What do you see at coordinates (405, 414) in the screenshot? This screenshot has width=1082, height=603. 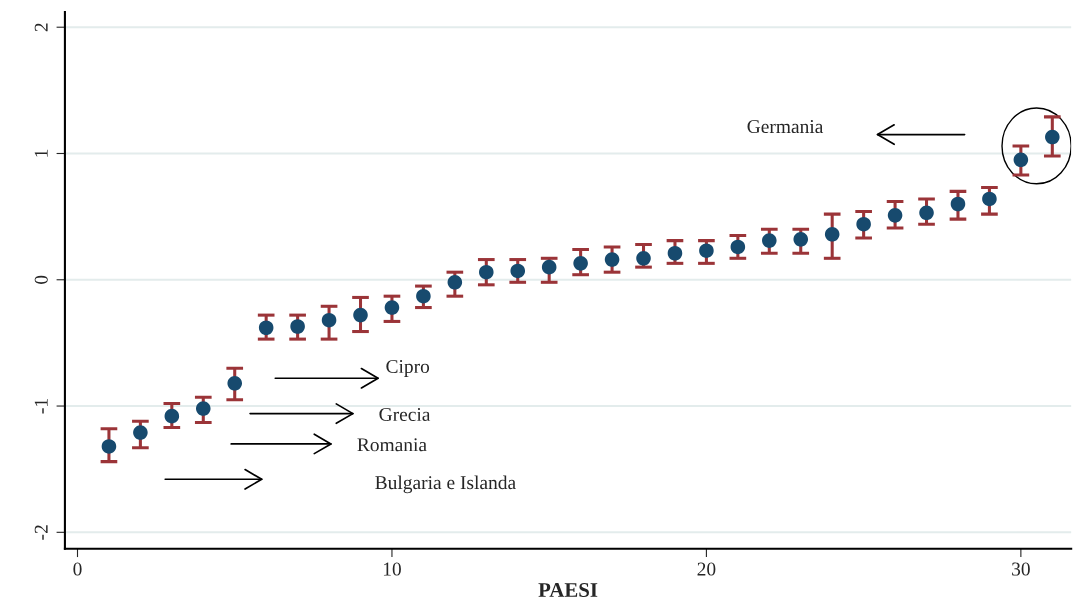 I see `annotation: Grecia` at bounding box center [405, 414].